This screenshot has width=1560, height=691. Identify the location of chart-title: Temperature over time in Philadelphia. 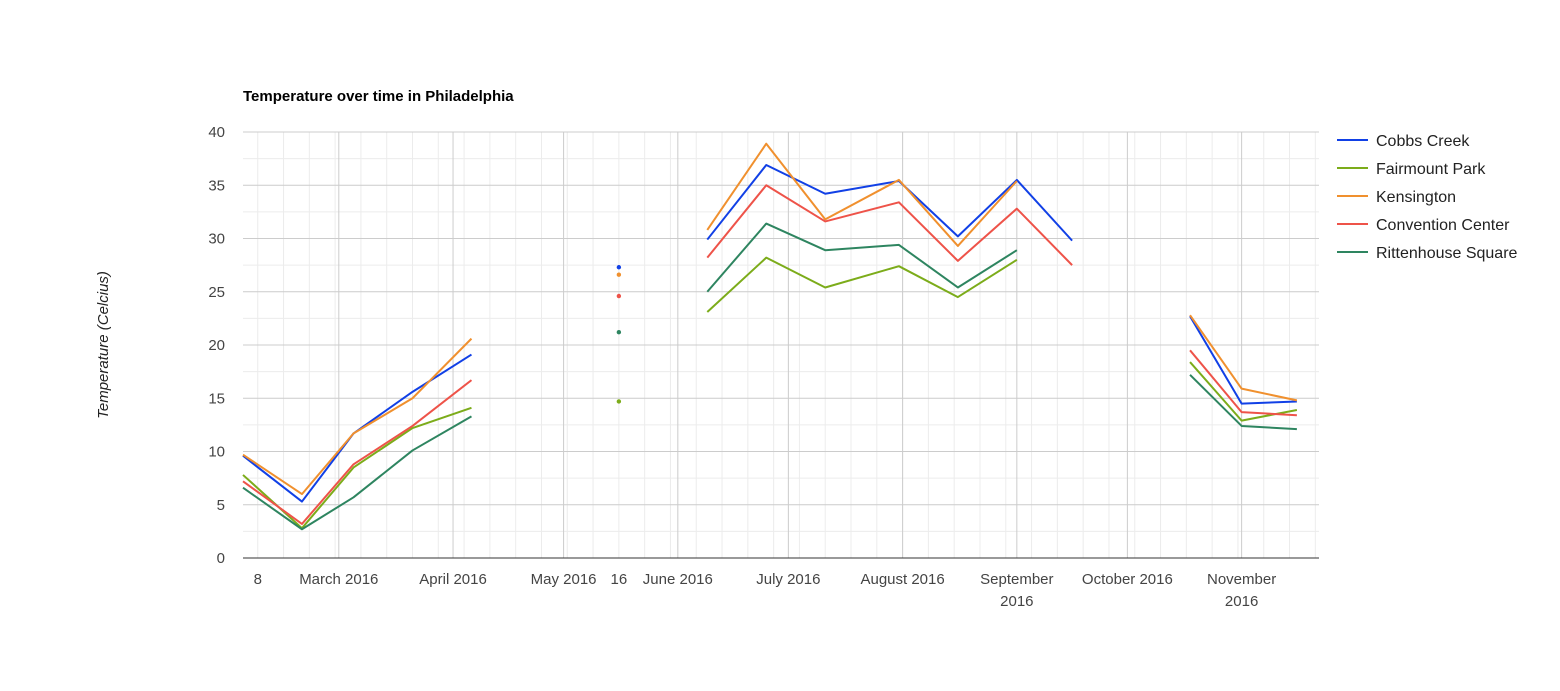
(378, 96).